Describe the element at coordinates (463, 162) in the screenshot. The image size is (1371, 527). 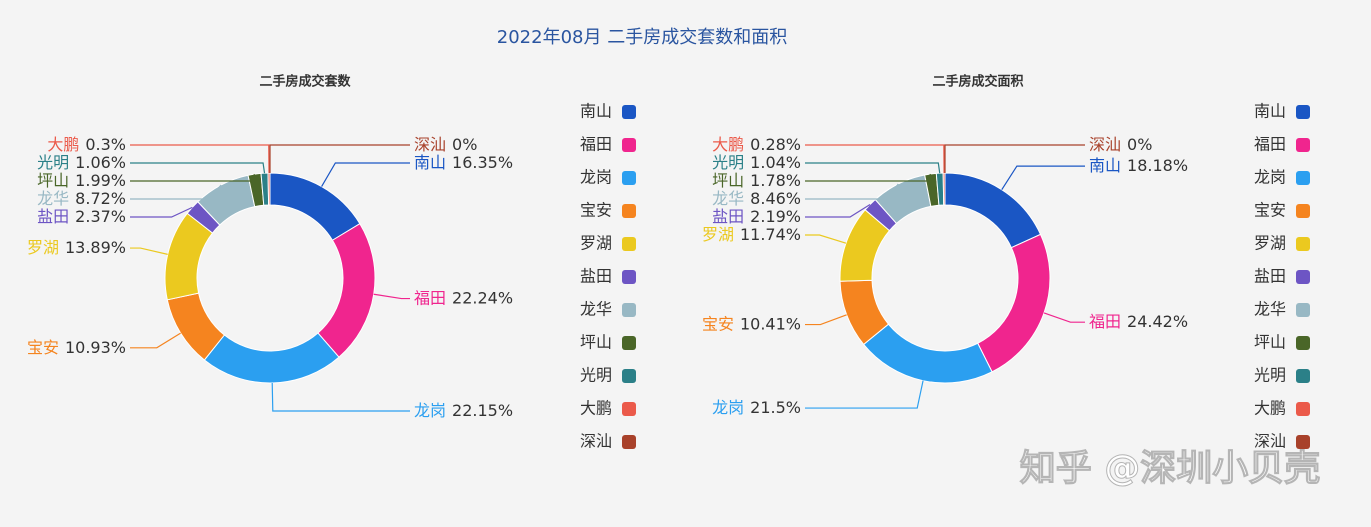
I see `data-label: 南山 16.35%` at that location.